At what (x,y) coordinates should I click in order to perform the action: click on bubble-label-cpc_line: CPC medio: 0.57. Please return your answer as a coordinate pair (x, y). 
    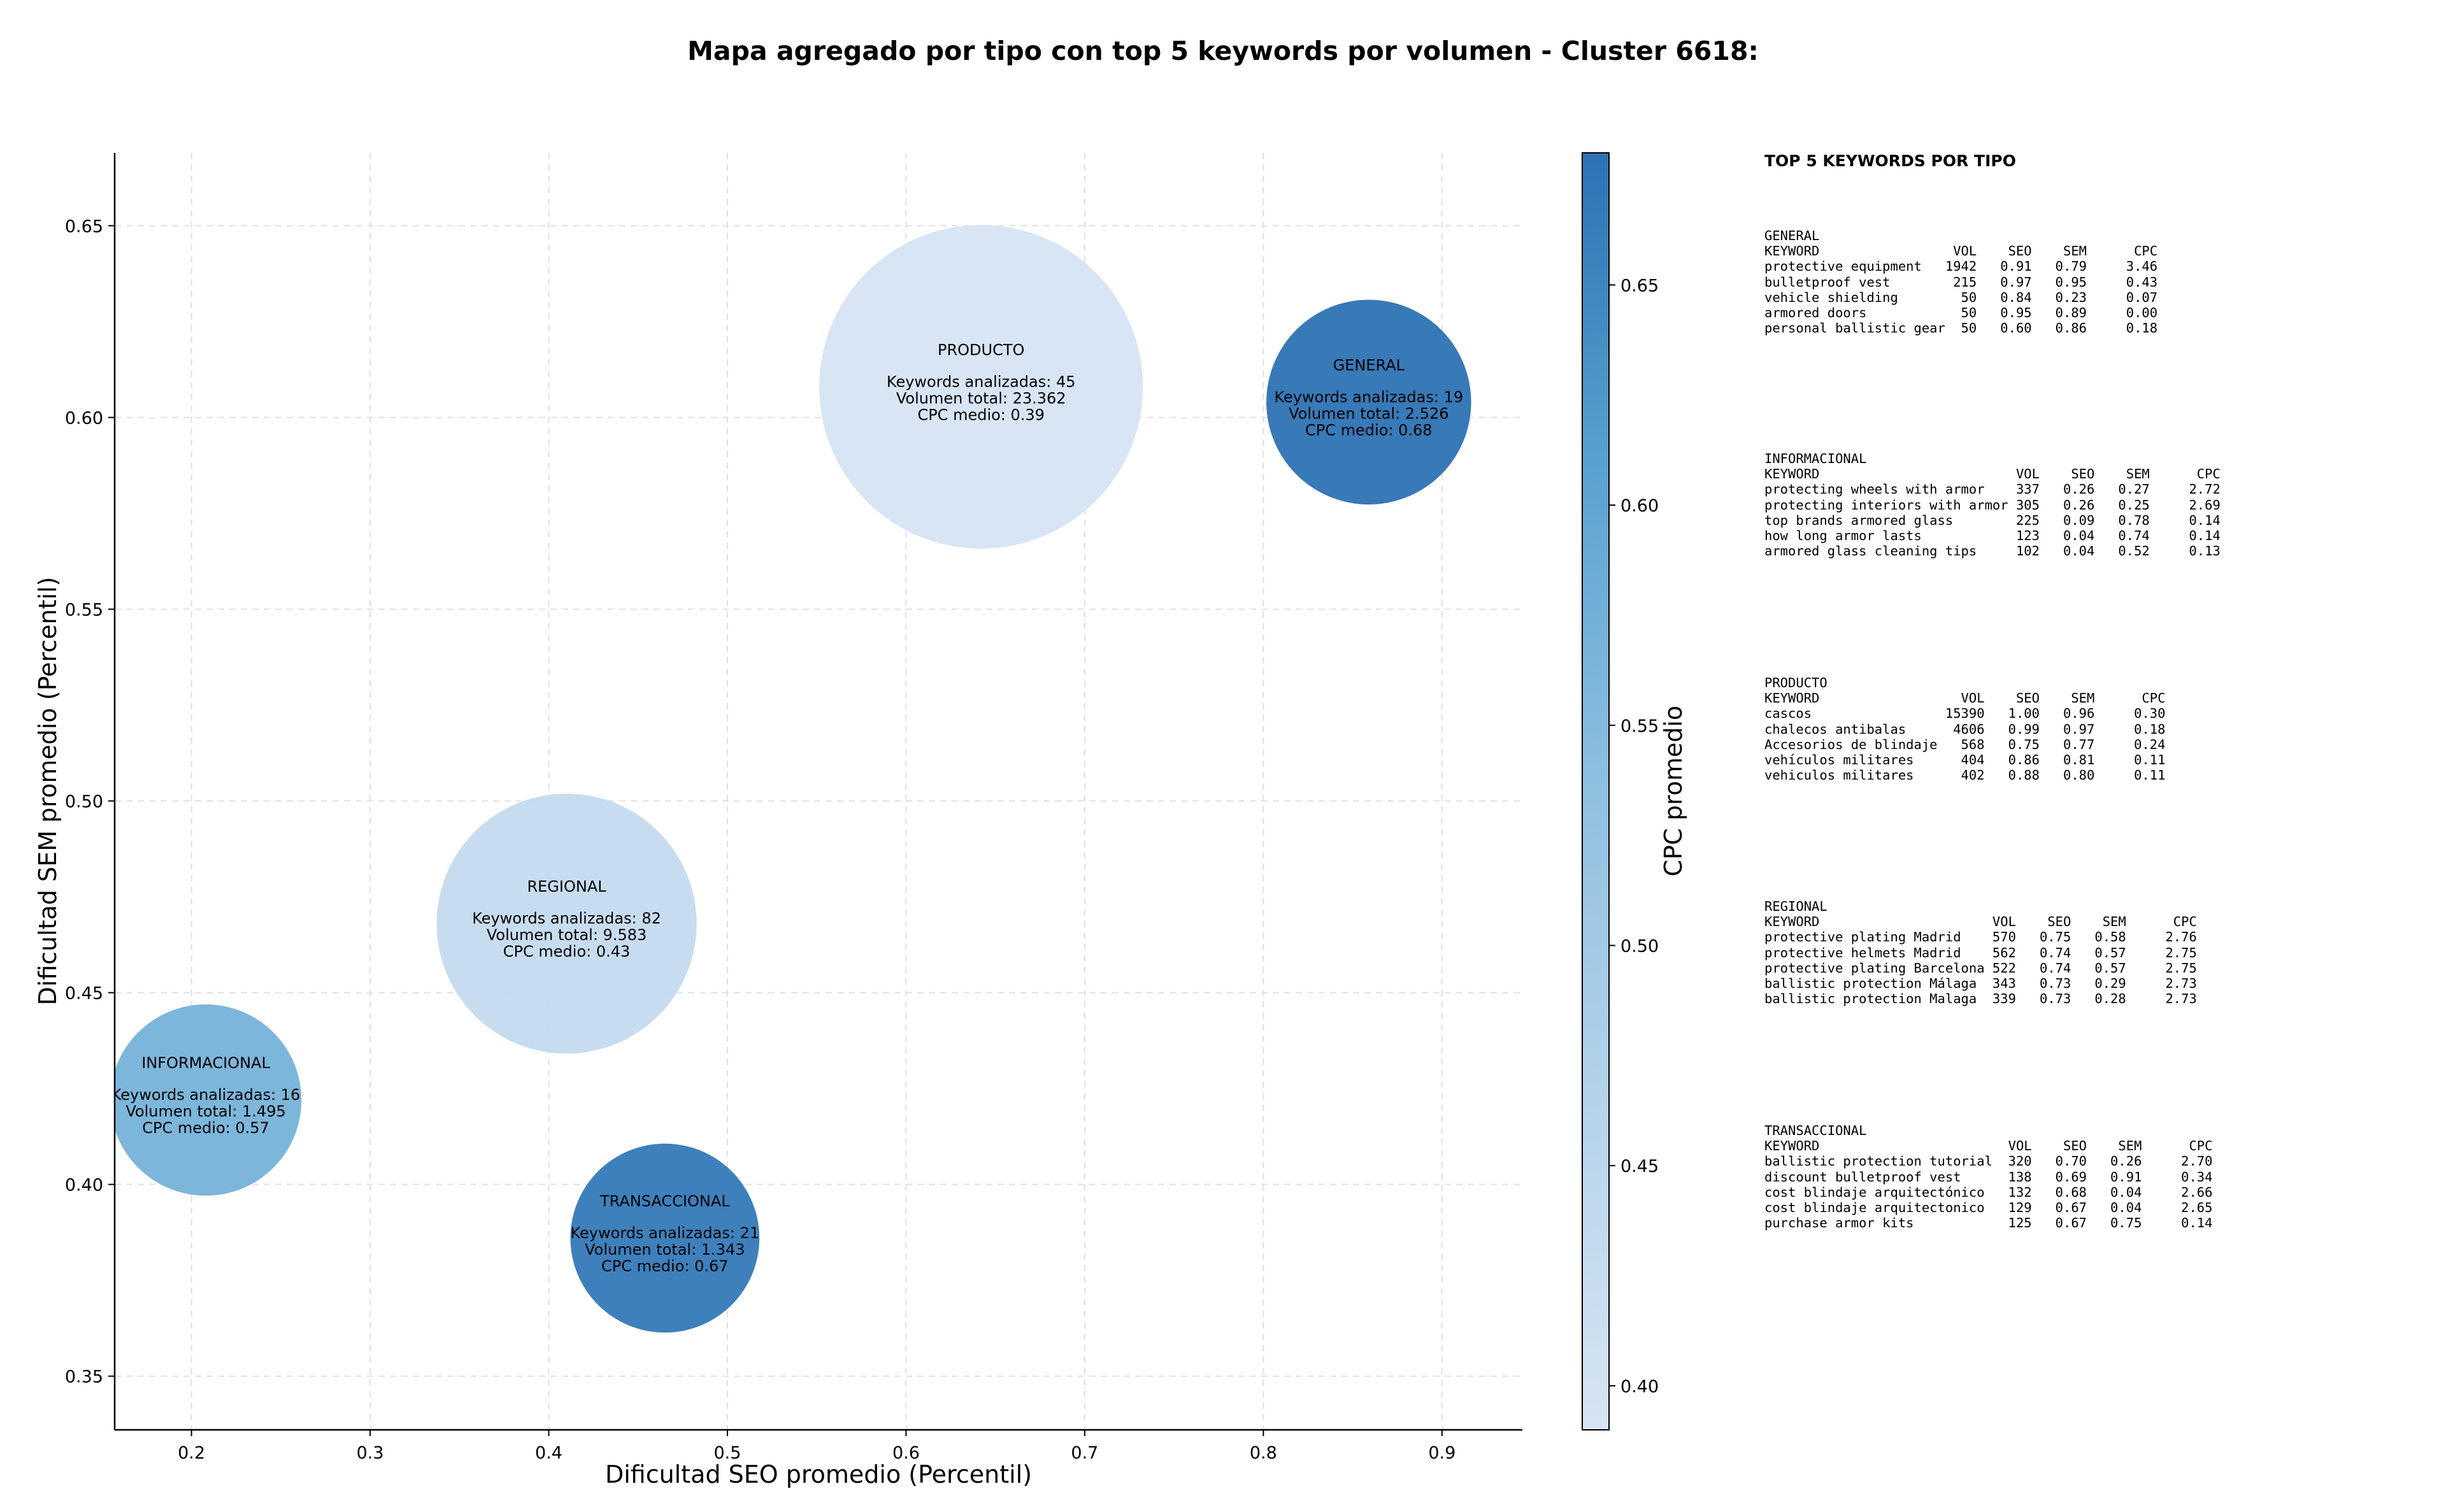
    Looking at the image, I should click on (206, 1128).